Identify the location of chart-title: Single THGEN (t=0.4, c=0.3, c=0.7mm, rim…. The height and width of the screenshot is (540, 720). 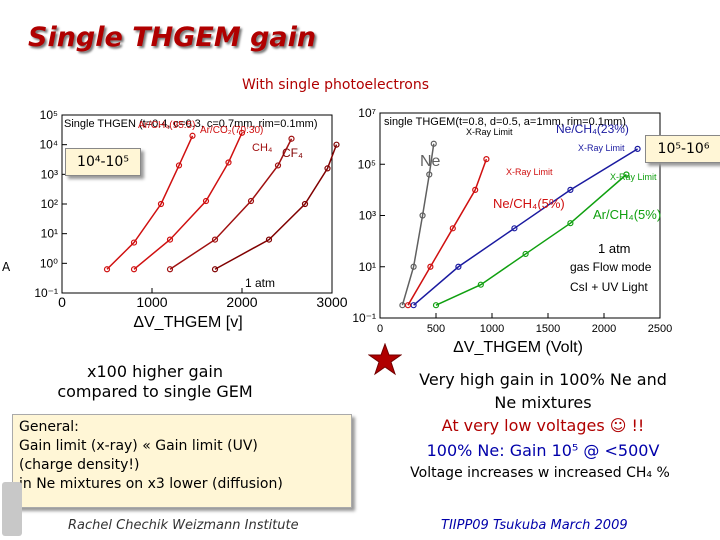
(191, 124).